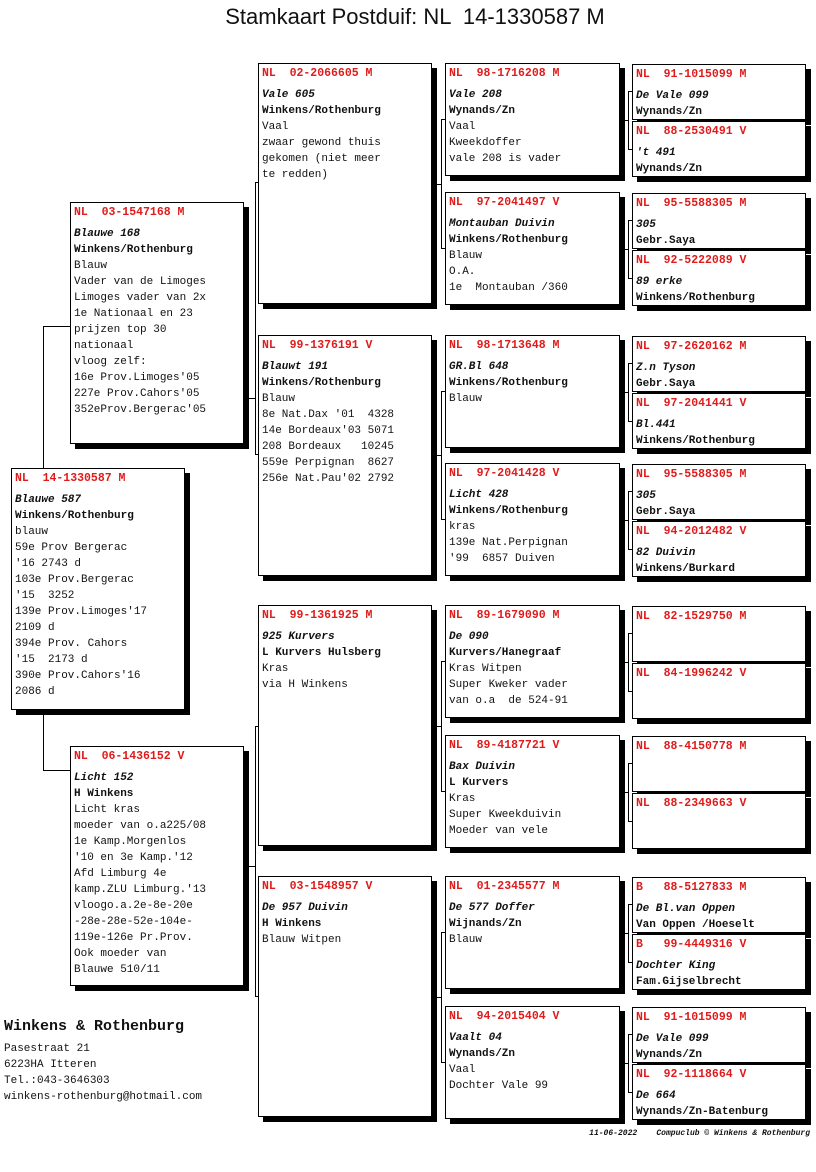  Describe the element at coordinates (691, 1074) in the screenshot. I see `ring-number: NL 92-1118664 V` at that location.